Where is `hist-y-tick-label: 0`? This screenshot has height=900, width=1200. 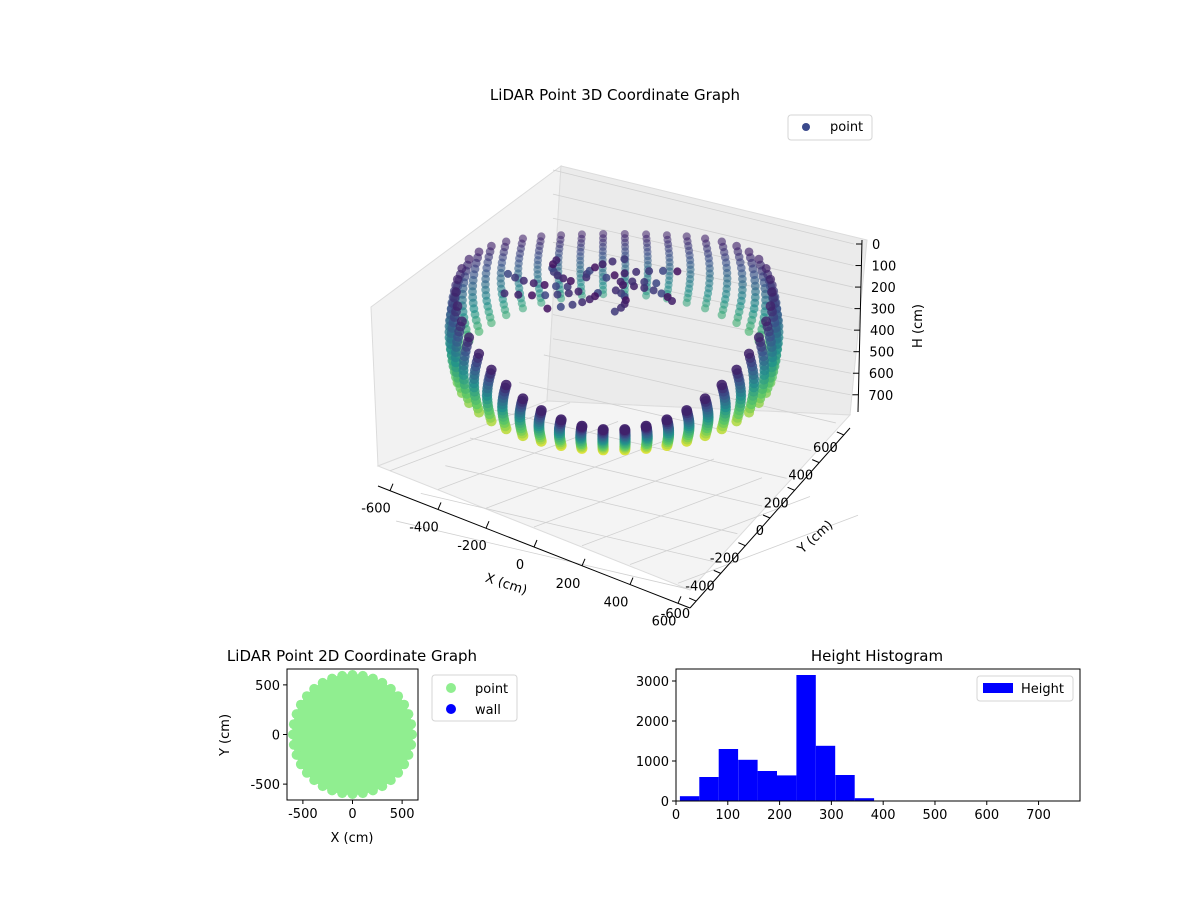
hist-y-tick-label: 0 is located at coordinates (665, 802).